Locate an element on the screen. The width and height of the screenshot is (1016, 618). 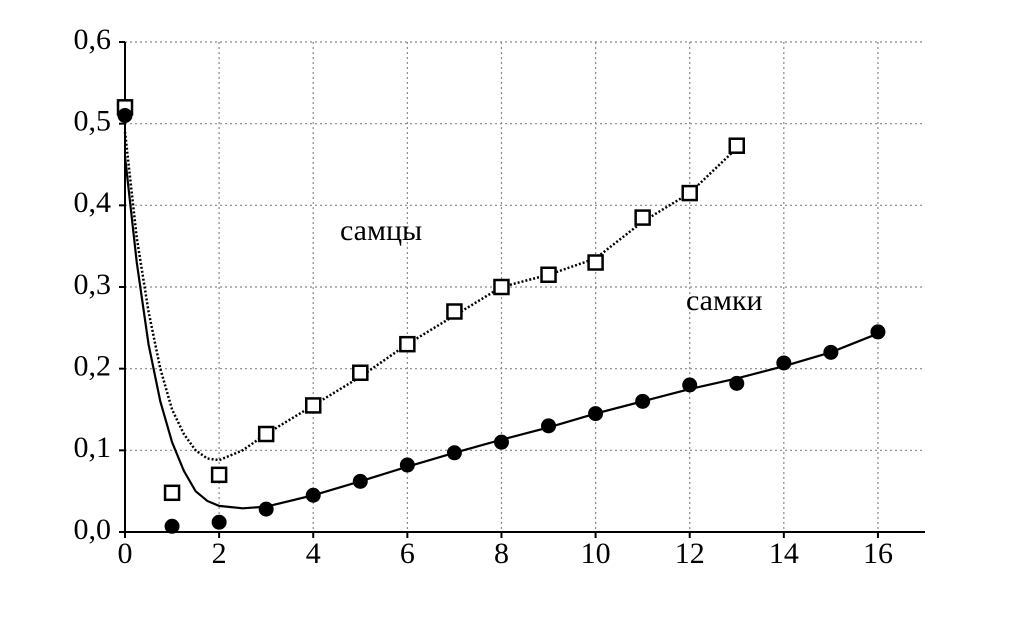
annotation: самки is located at coordinates (724, 300).